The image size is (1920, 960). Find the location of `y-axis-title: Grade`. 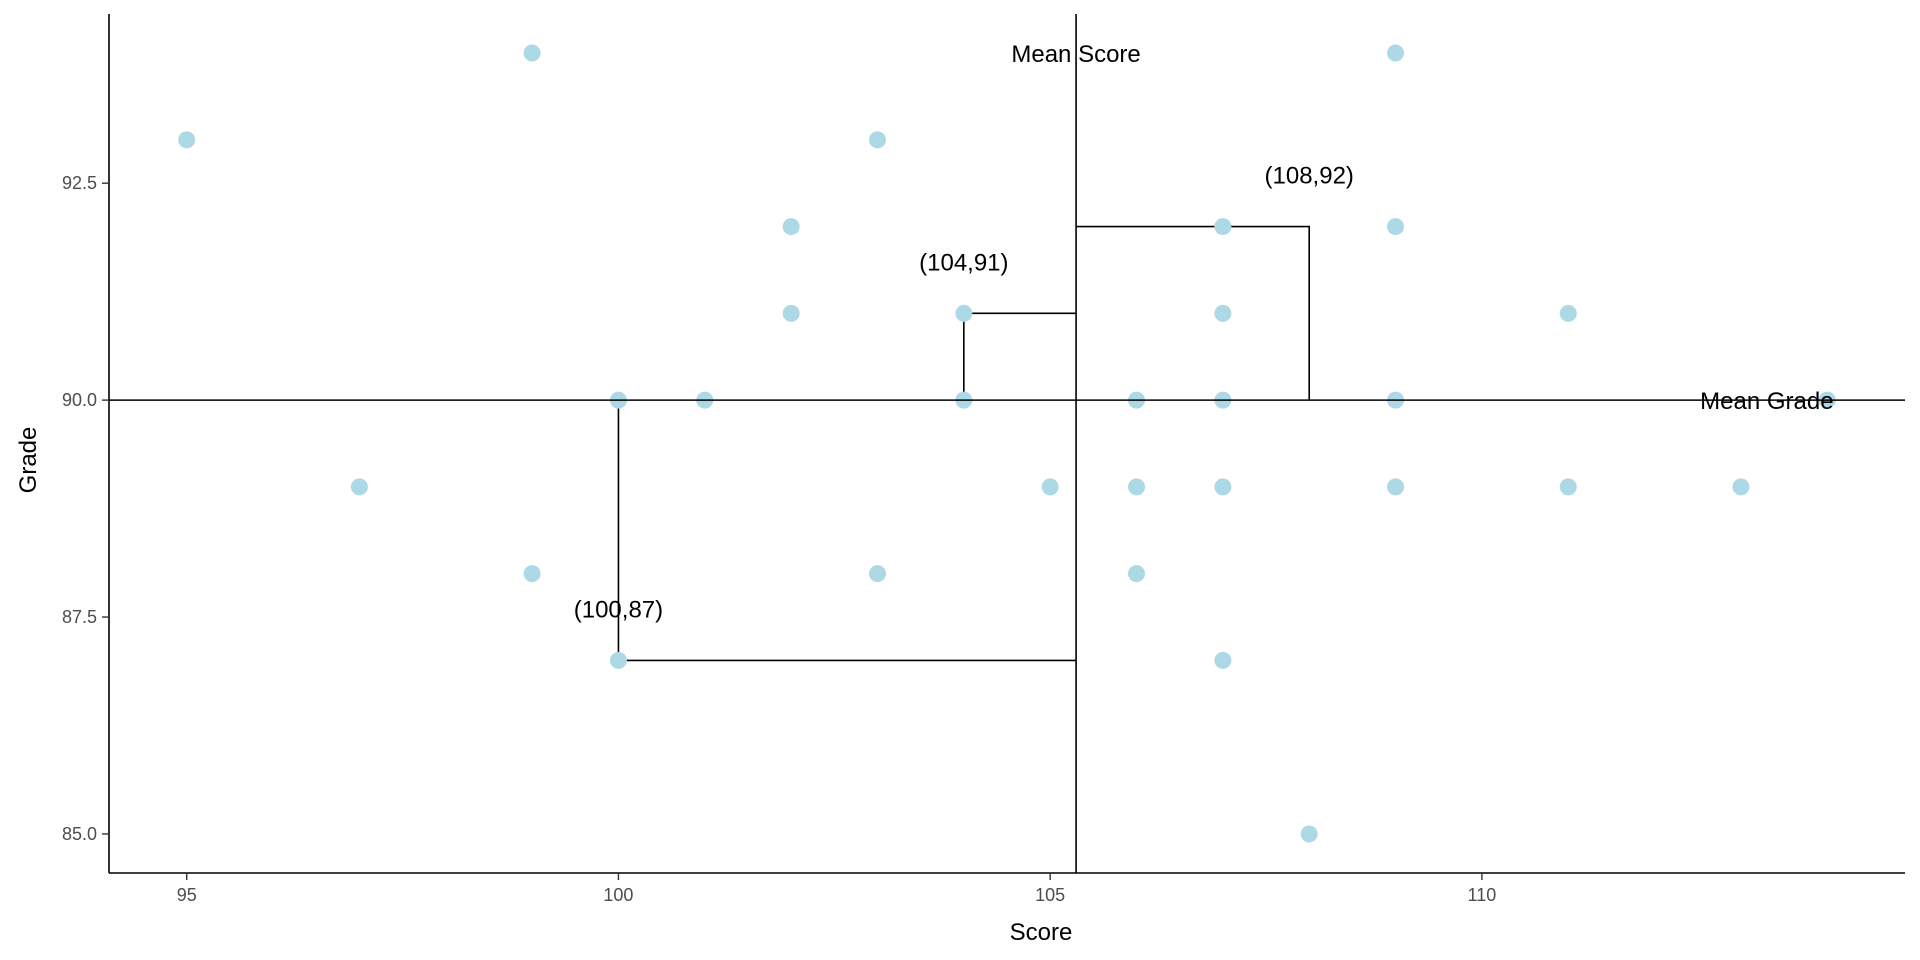

y-axis-title: Grade is located at coordinates (28, 460).